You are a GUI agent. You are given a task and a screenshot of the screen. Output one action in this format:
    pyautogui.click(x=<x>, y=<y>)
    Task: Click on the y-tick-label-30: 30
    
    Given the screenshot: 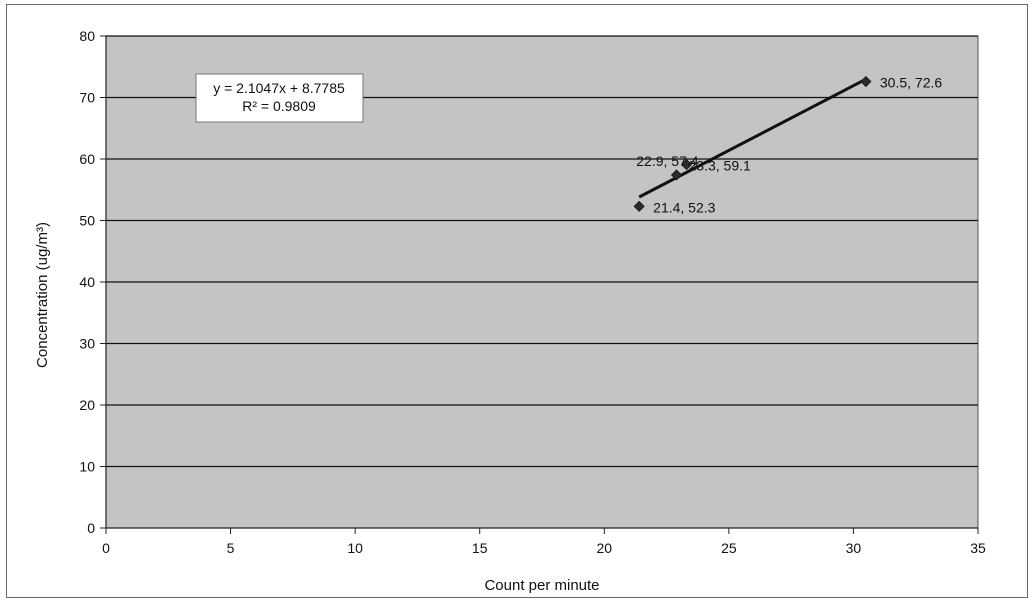 What is the action you would take?
    pyautogui.click(x=87, y=344)
    